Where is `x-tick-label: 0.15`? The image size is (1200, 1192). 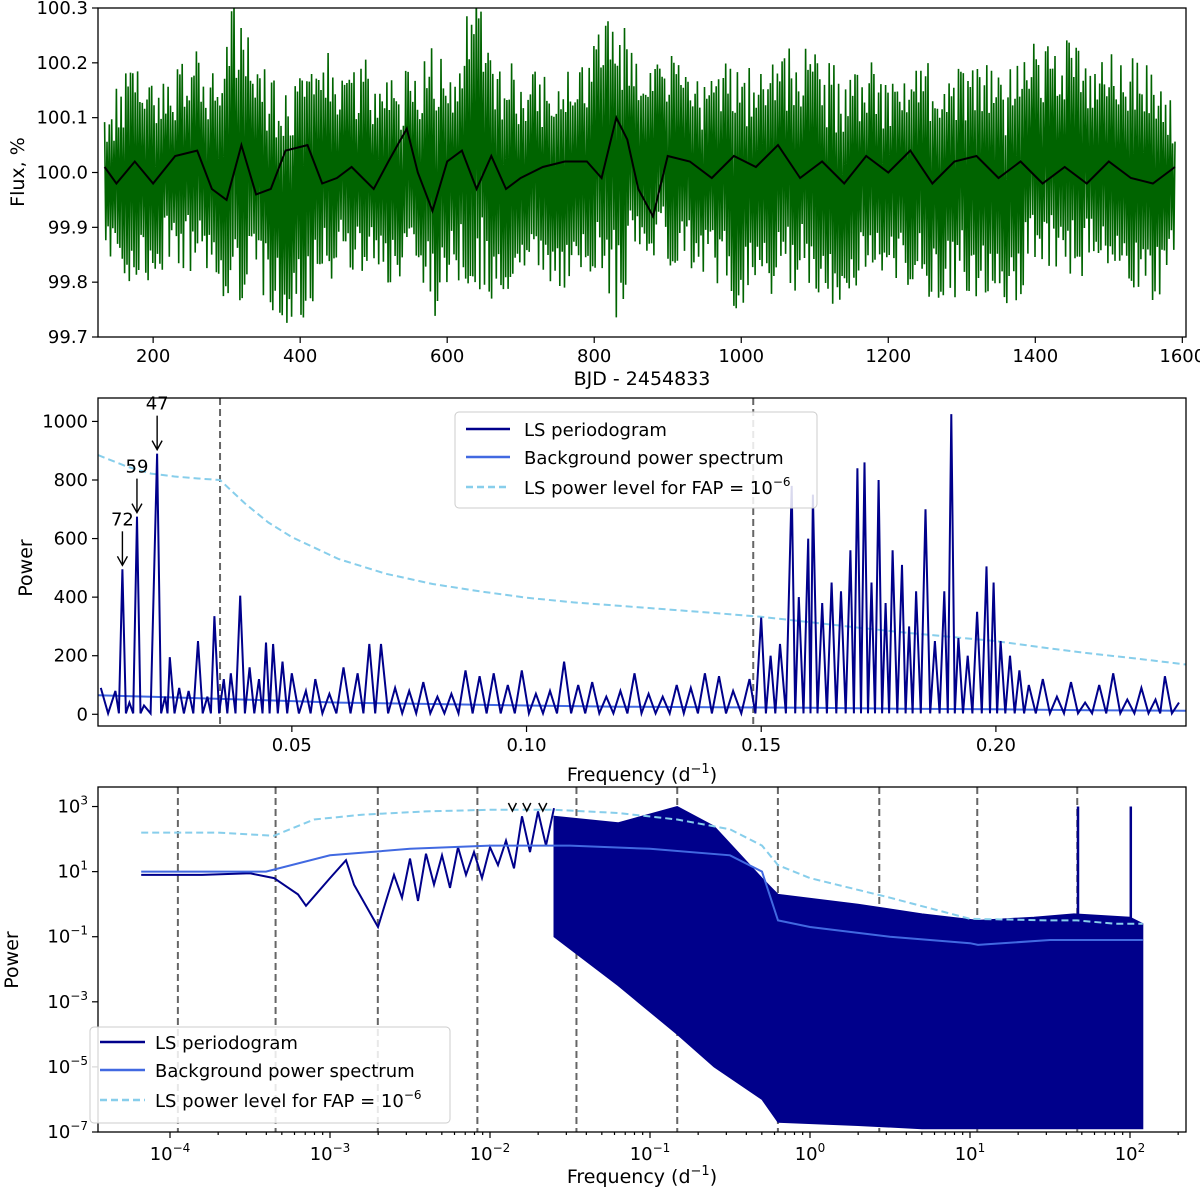
x-tick-label: 0.15 is located at coordinates (761, 745).